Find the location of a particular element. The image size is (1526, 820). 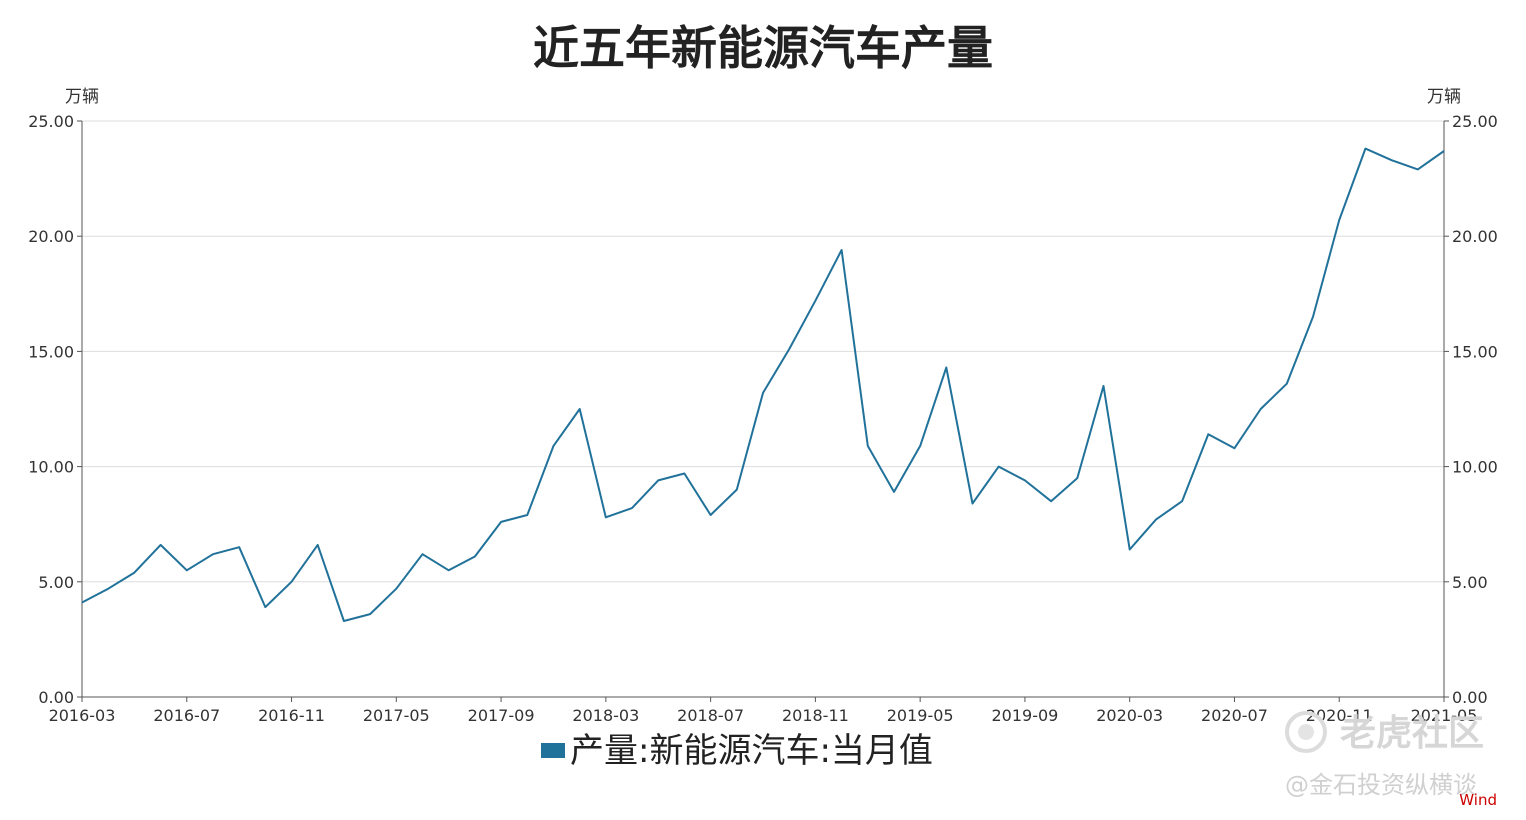

x-tick-label: 2021-05 is located at coordinates (1444, 715).